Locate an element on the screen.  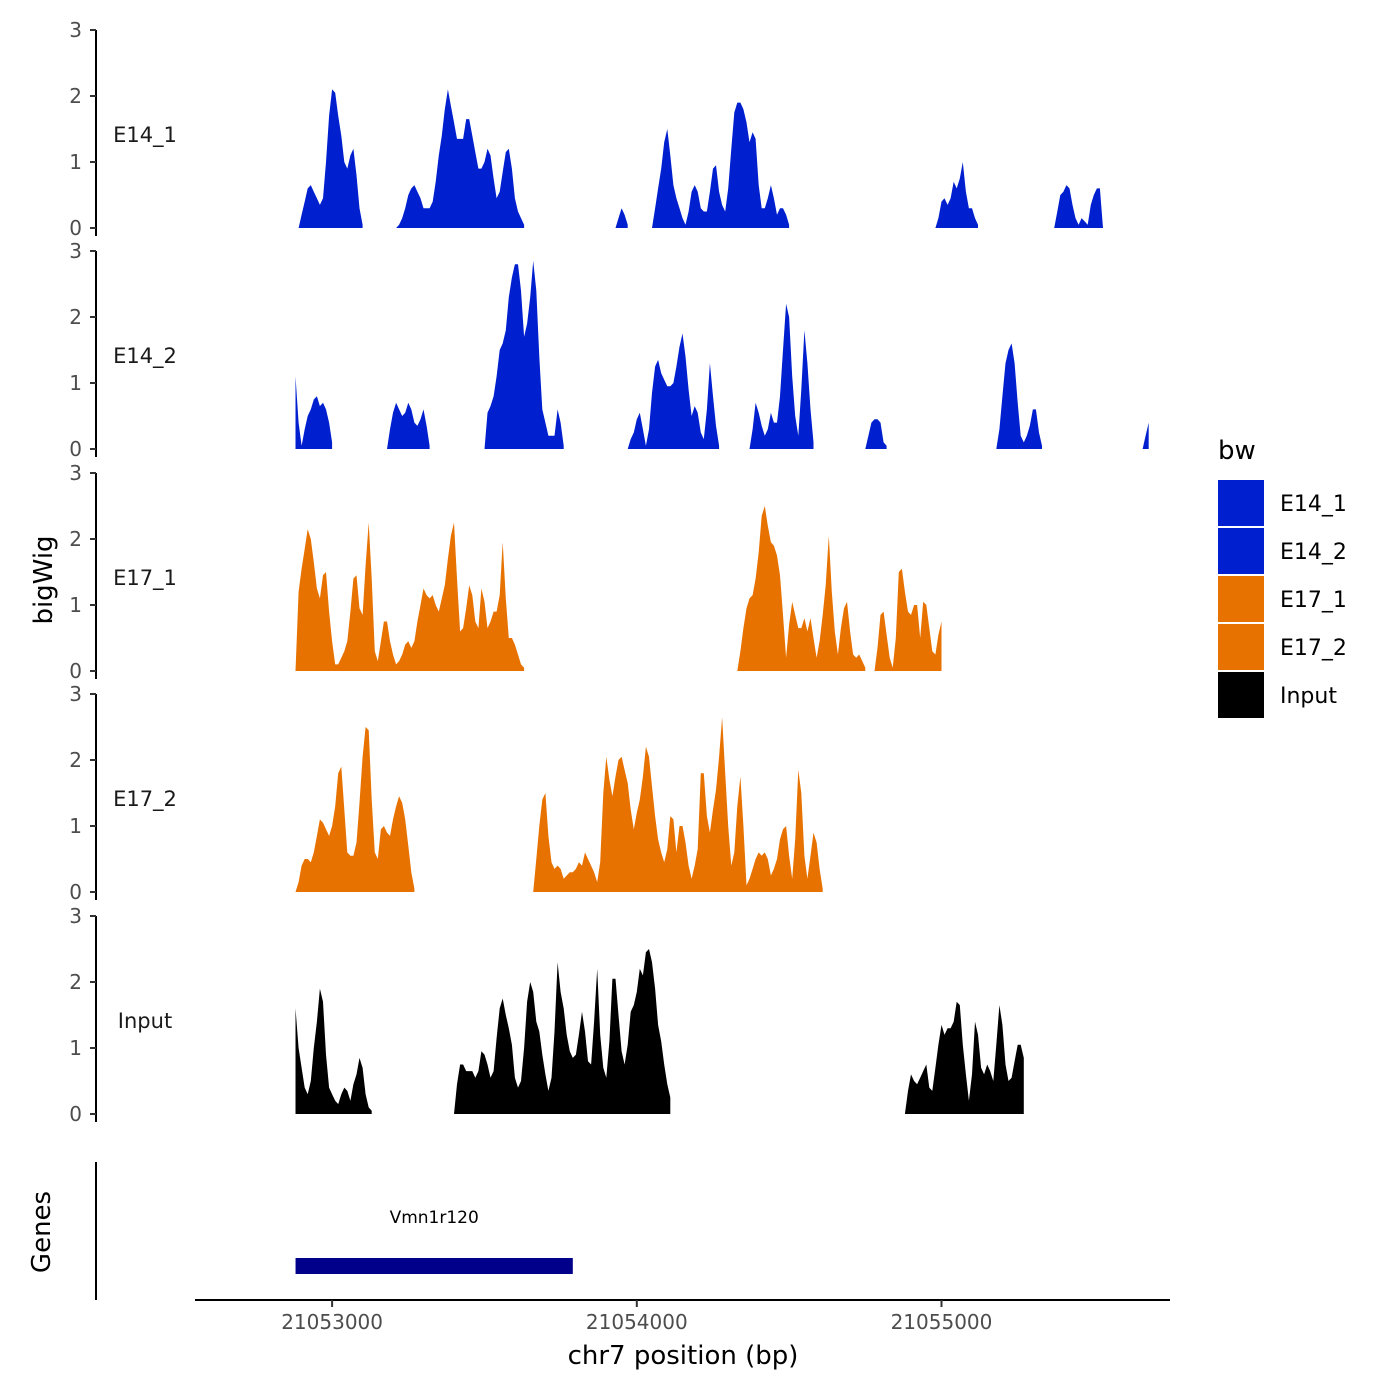
legend-label-Input: Input is located at coordinates (1308, 696).